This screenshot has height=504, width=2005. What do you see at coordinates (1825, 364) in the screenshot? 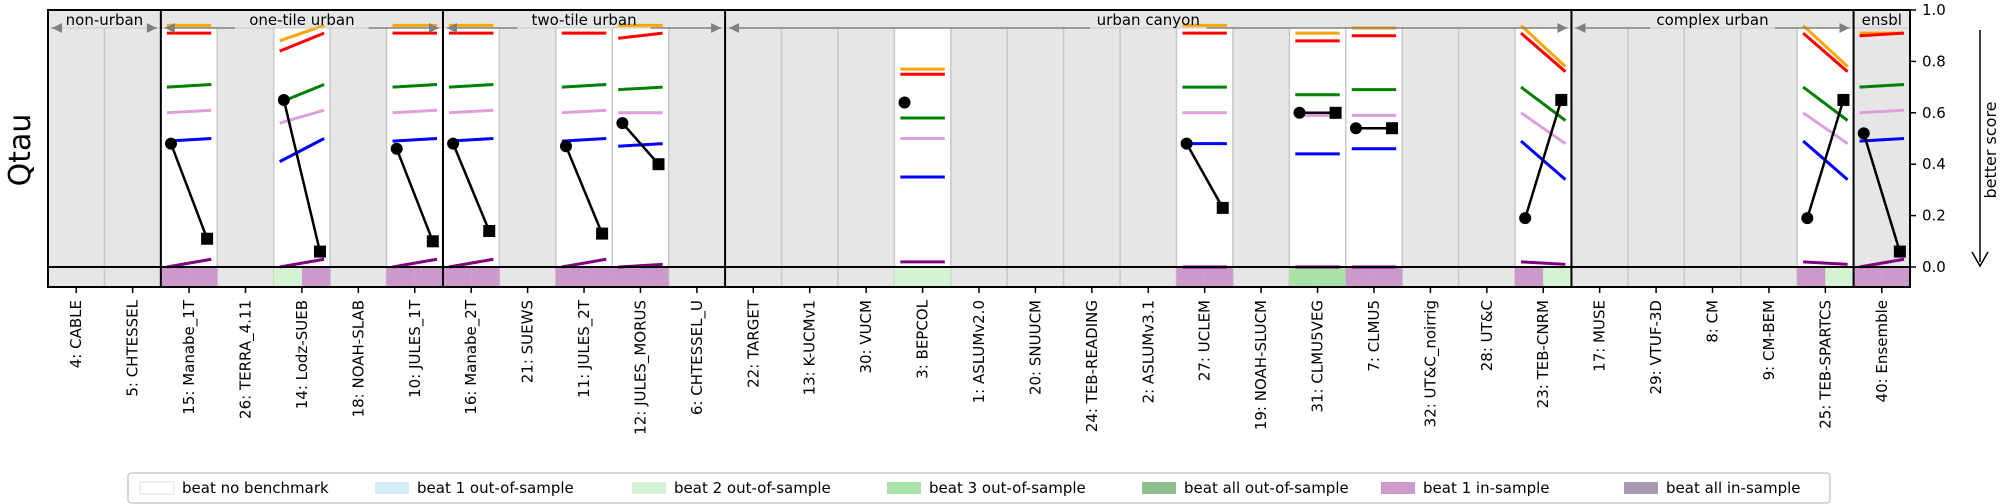
I see `x-tick-label: 25: TEB-SPARTCS` at bounding box center [1825, 364].